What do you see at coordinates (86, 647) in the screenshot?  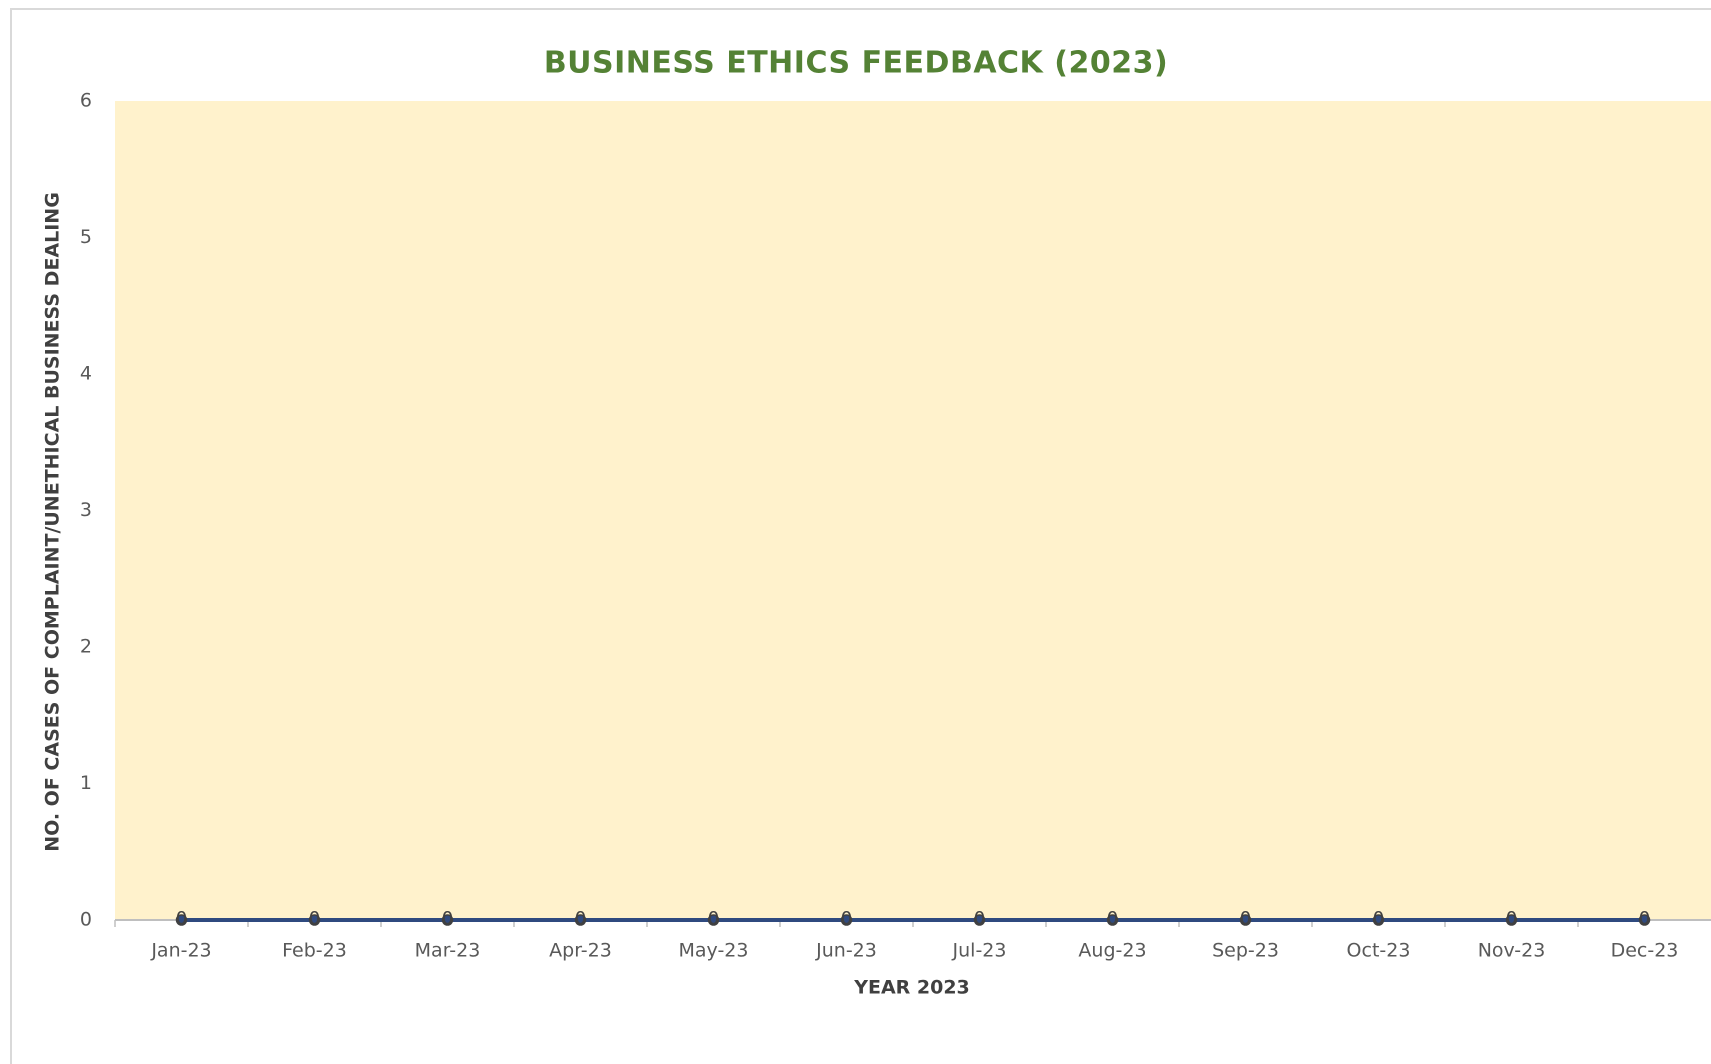 I see `y-tick-label: 2` at bounding box center [86, 647].